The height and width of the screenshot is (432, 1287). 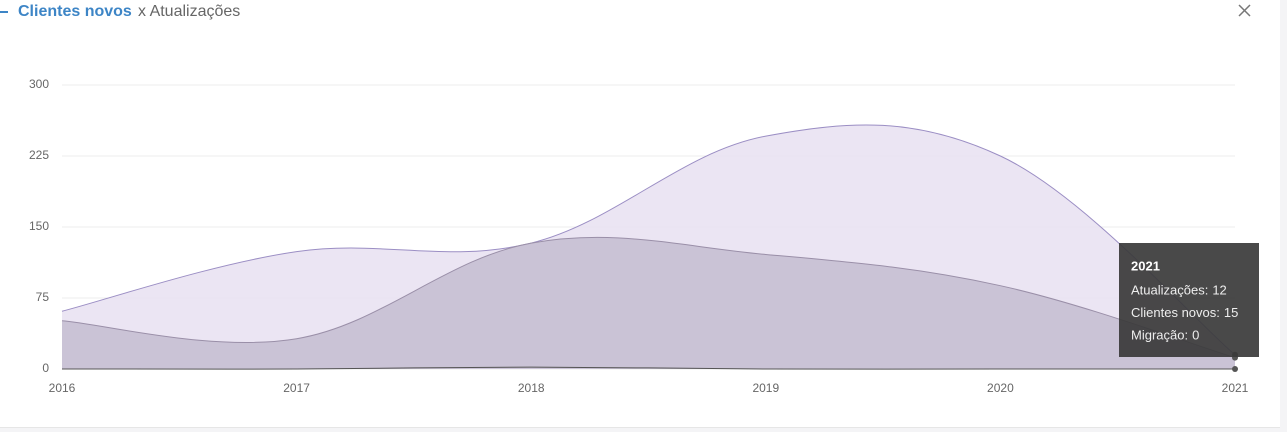 What do you see at coordinates (1219, 289) in the screenshot?
I see `tooltip-value: 12` at bounding box center [1219, 289].